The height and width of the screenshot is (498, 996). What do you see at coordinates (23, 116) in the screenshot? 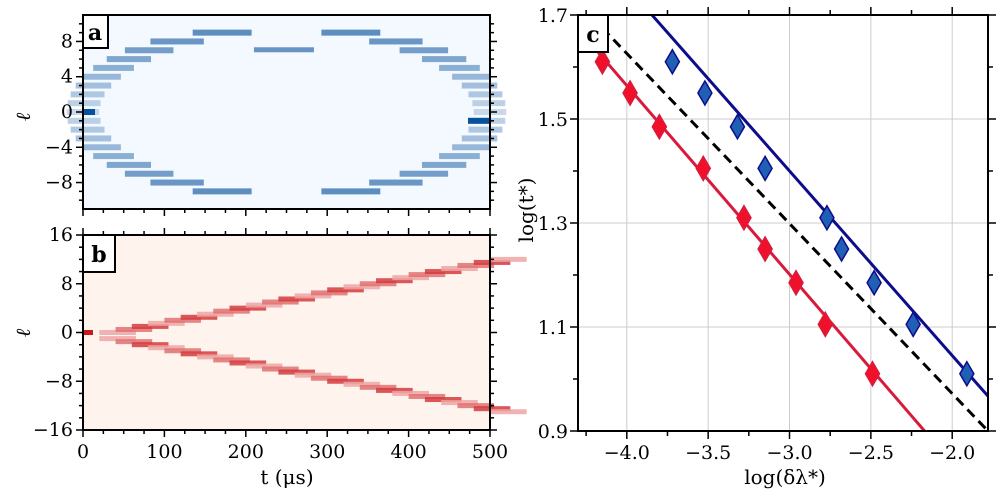
I see `panel-a-ylabel: ℓ` at bounding box center [23, 116].